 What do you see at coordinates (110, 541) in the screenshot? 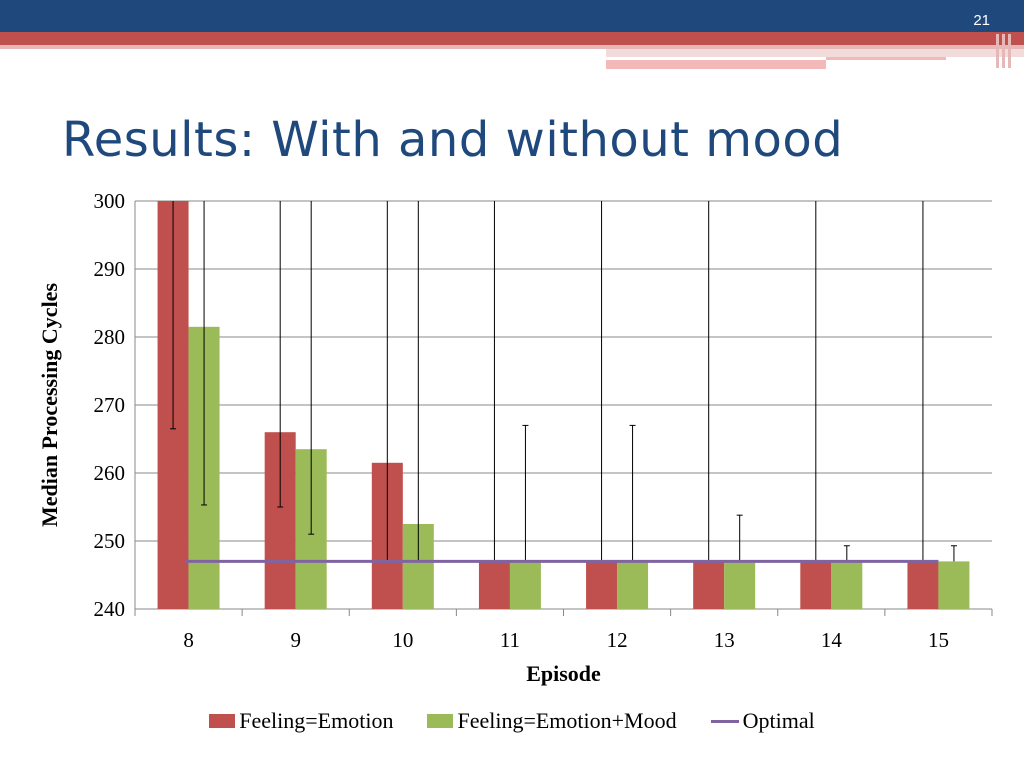
I see `y-tick-label: 250` at bounding box center [110, 541].